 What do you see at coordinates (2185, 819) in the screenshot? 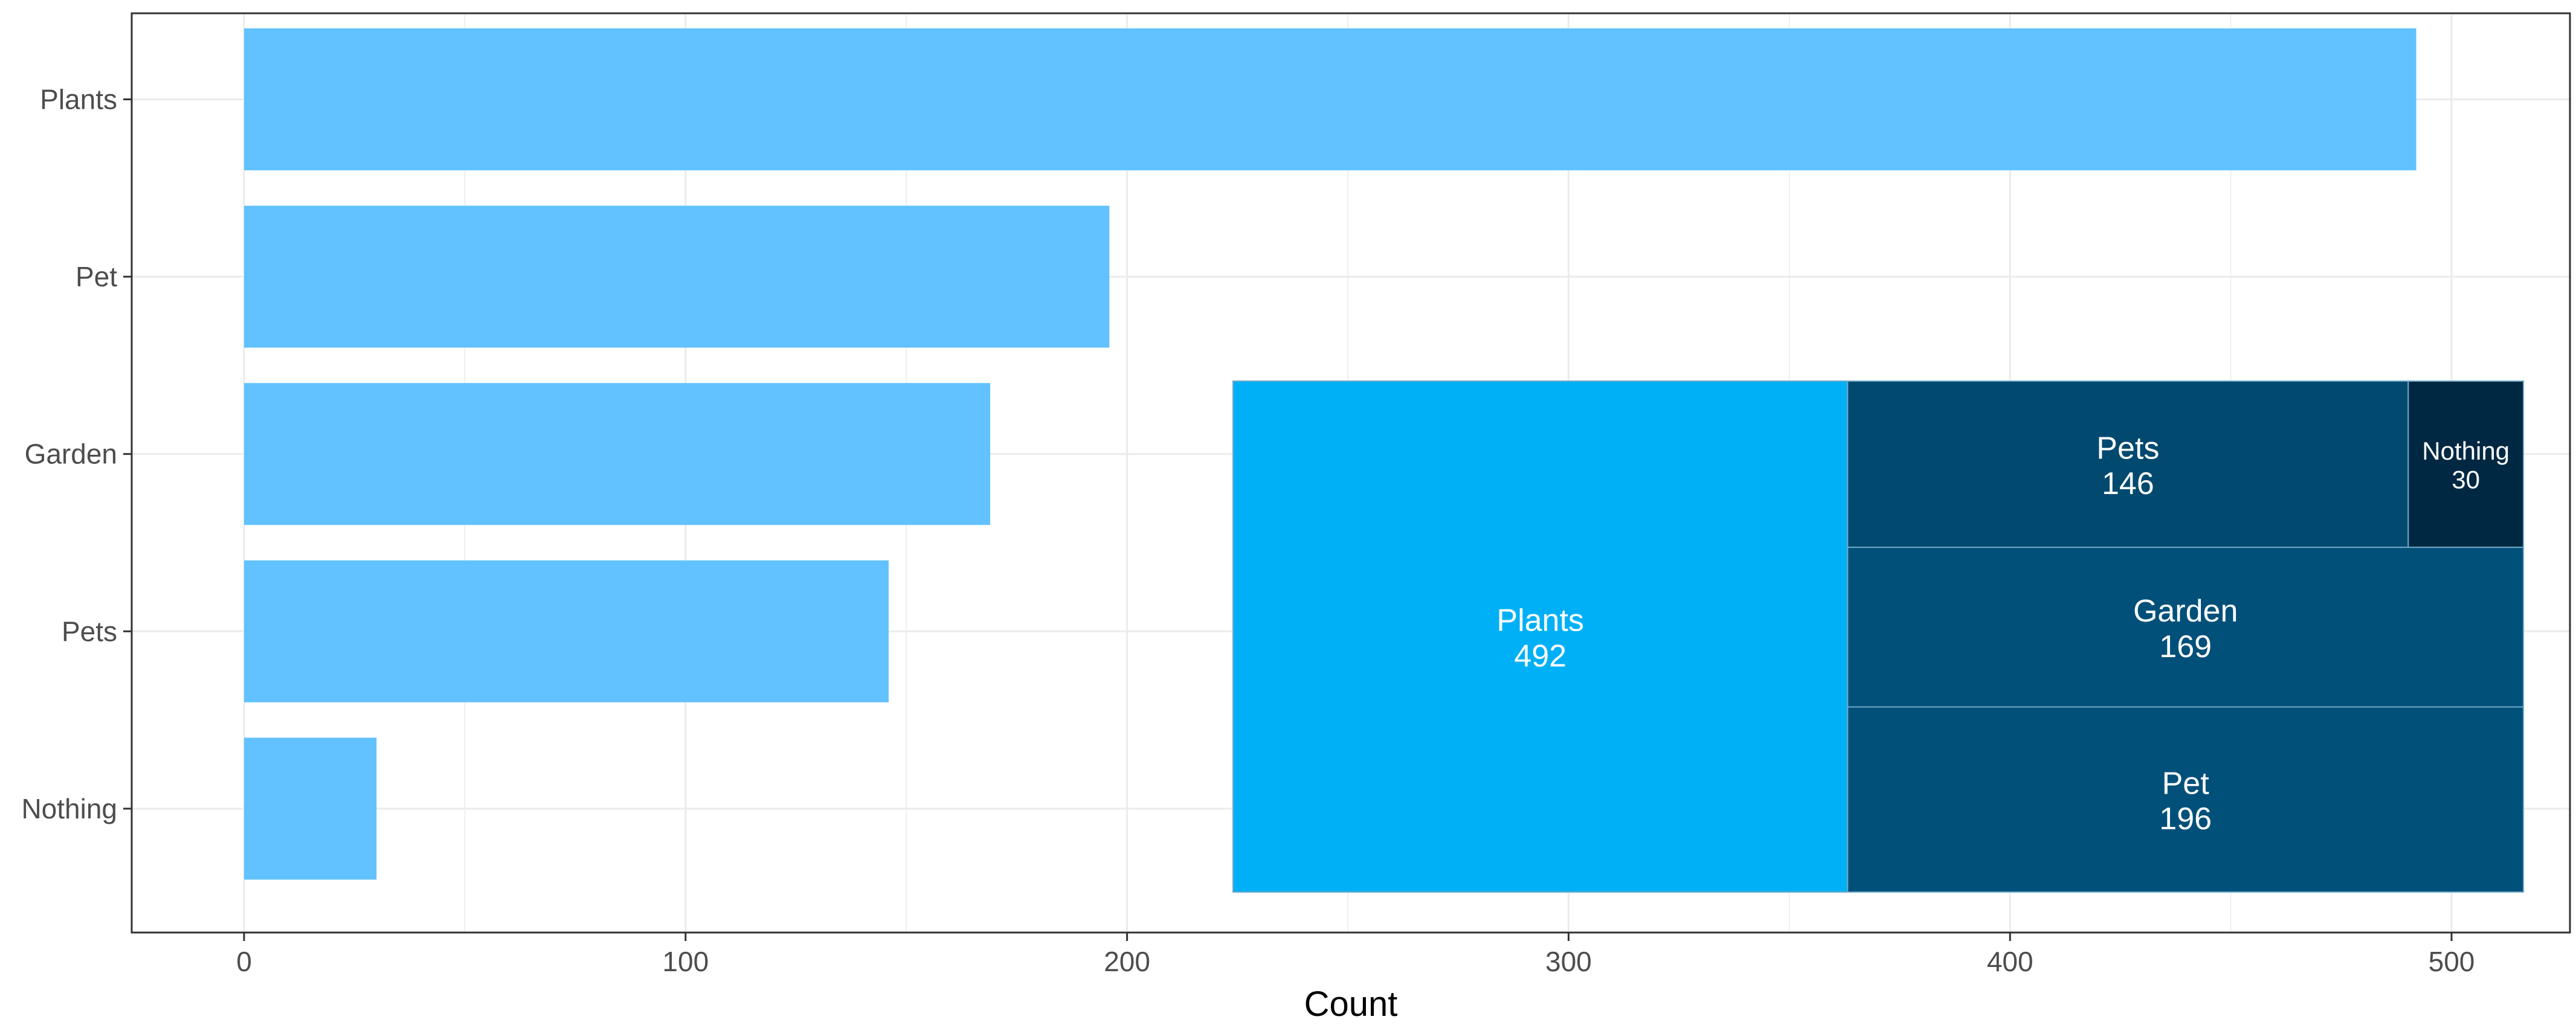
I see `treemap-value-pet: 196` at bounding box center [2185, 819].